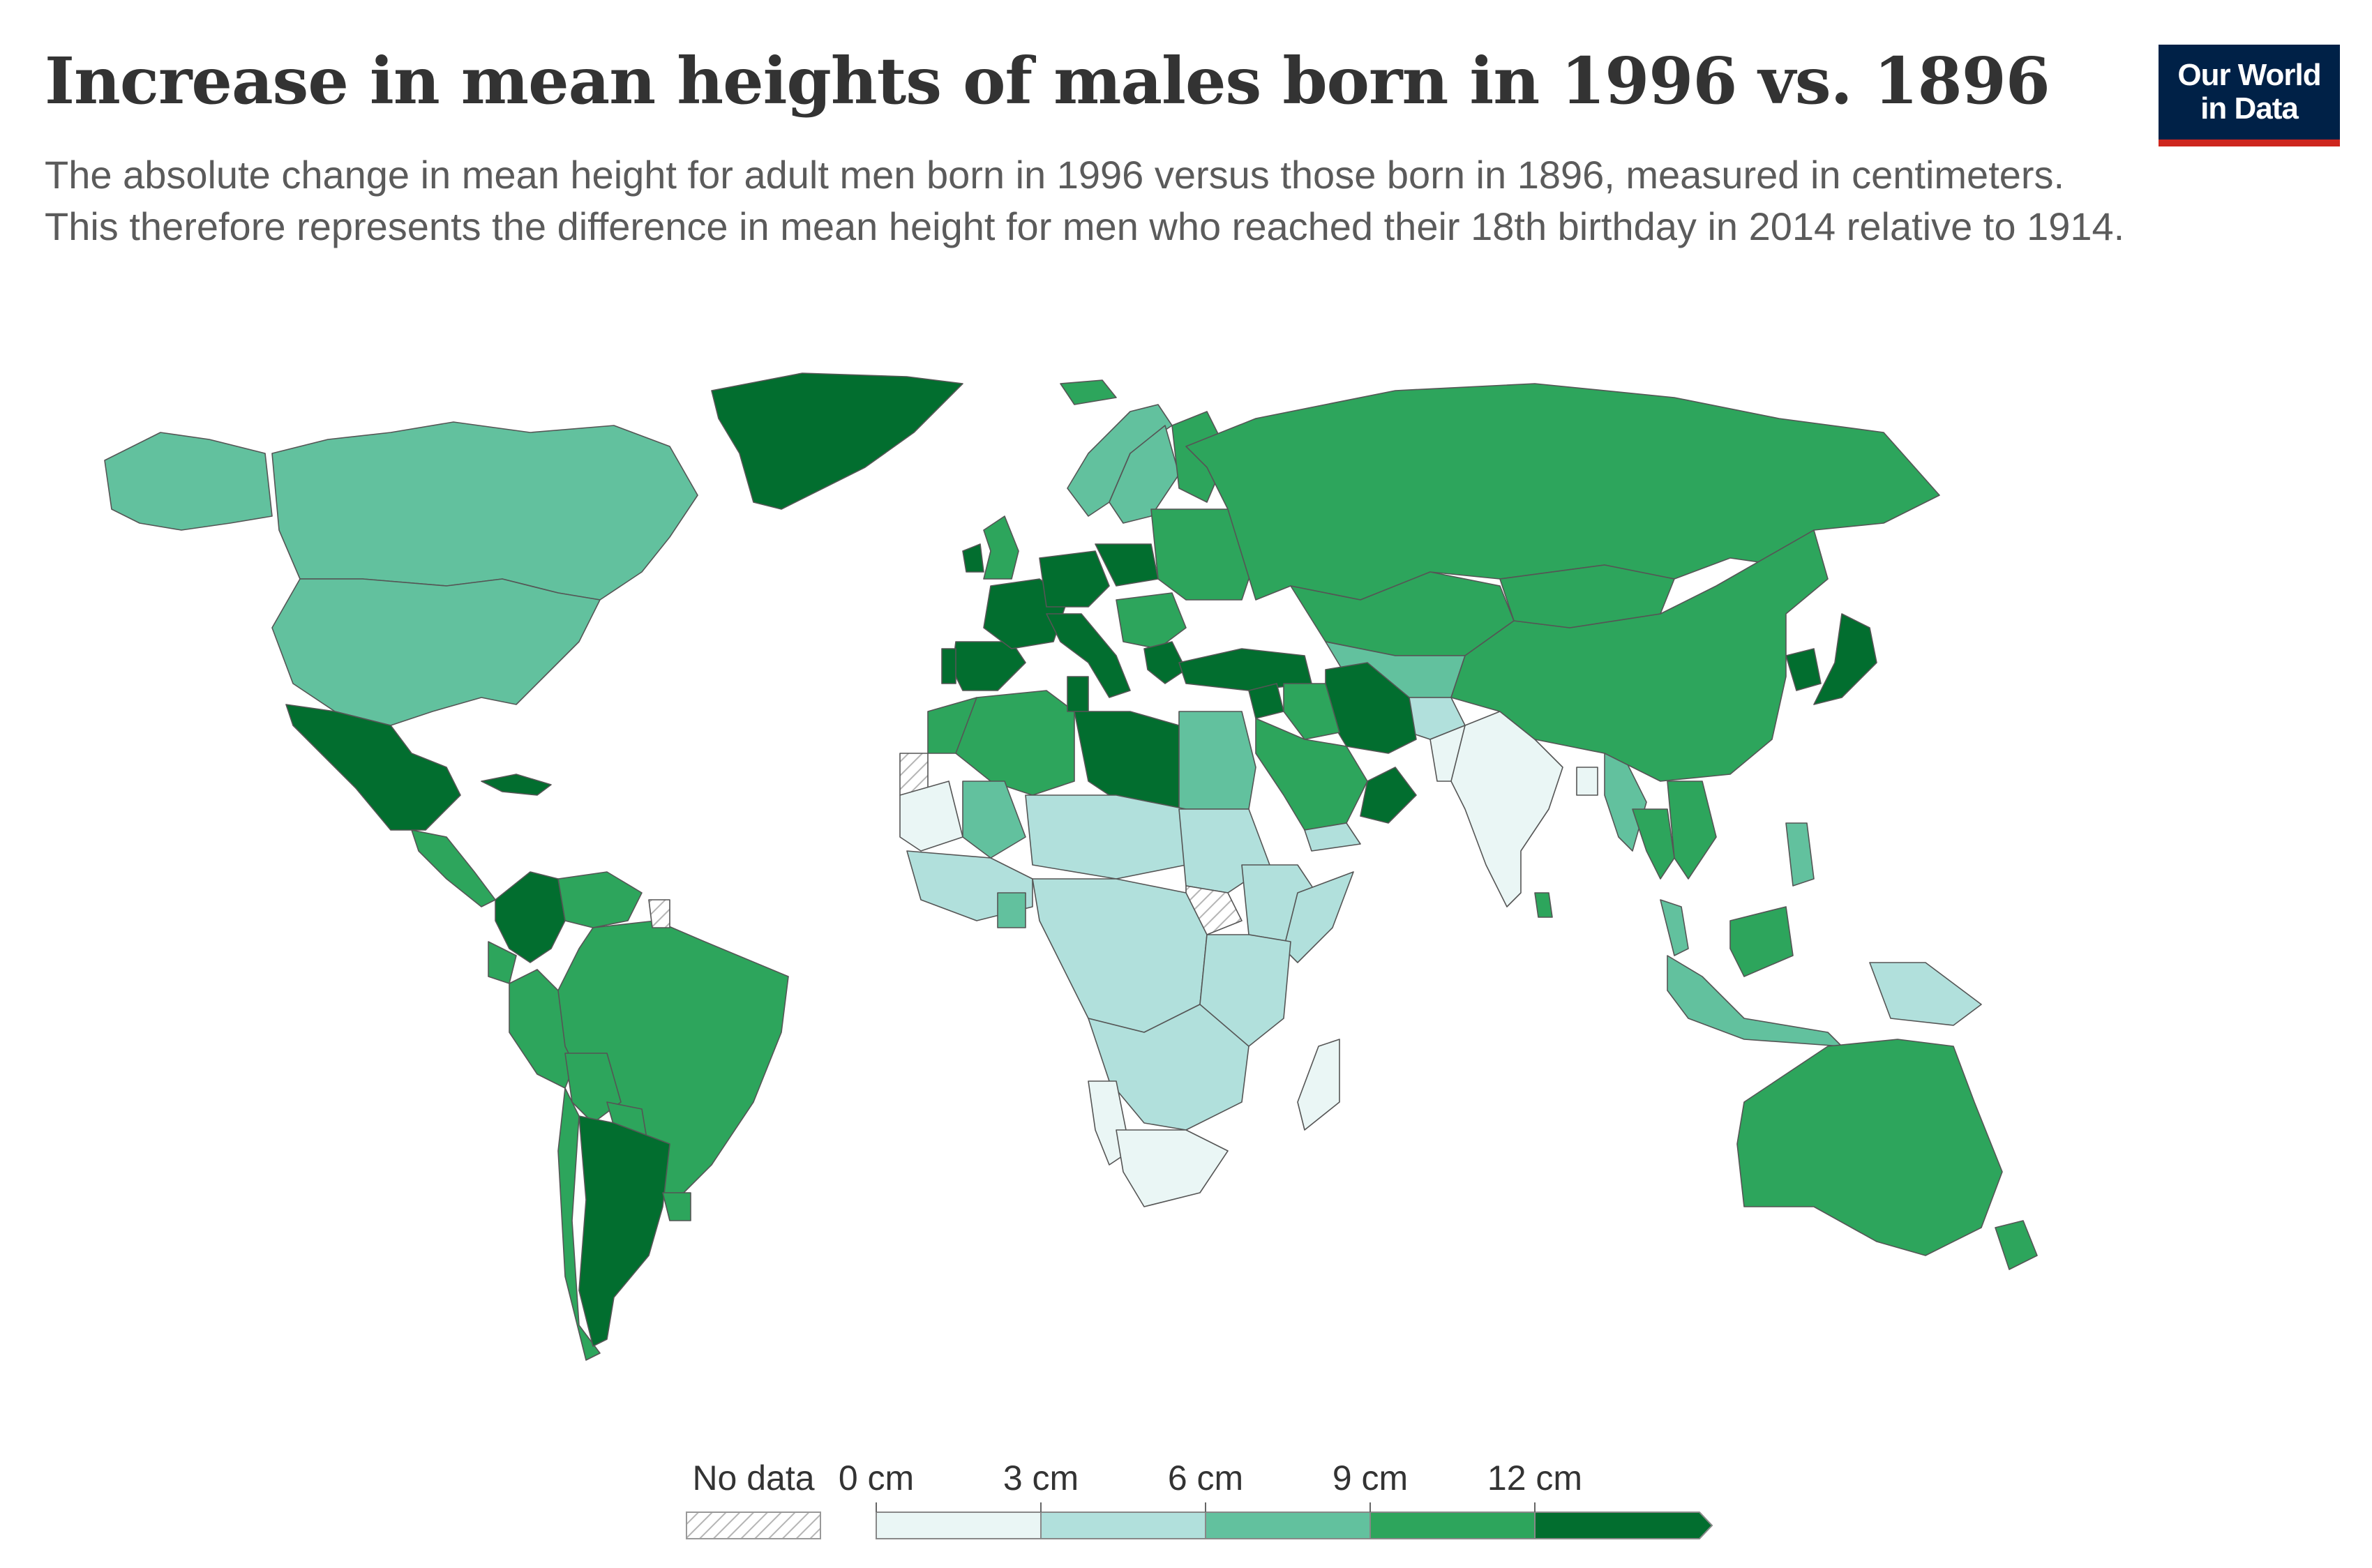 Image resolution: width=2372 pixels, height=1568 pixels. I want to click on country-japan: Japan, so click(1845, 659).